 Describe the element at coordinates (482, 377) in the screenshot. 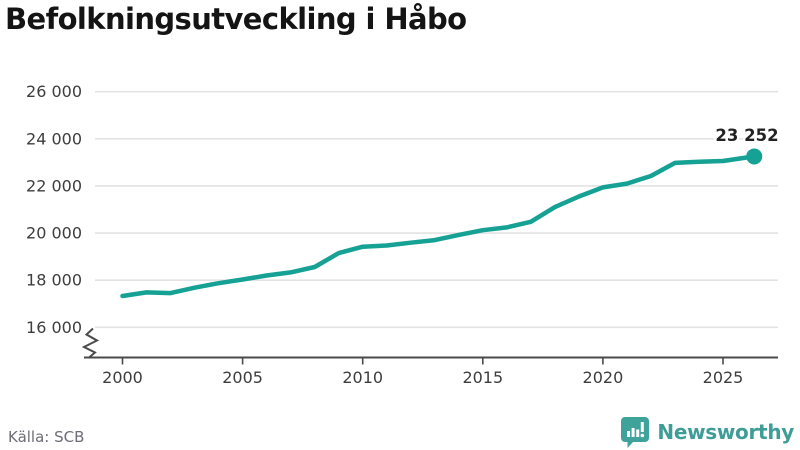

I see `x-tick-label: 2015` at that location.